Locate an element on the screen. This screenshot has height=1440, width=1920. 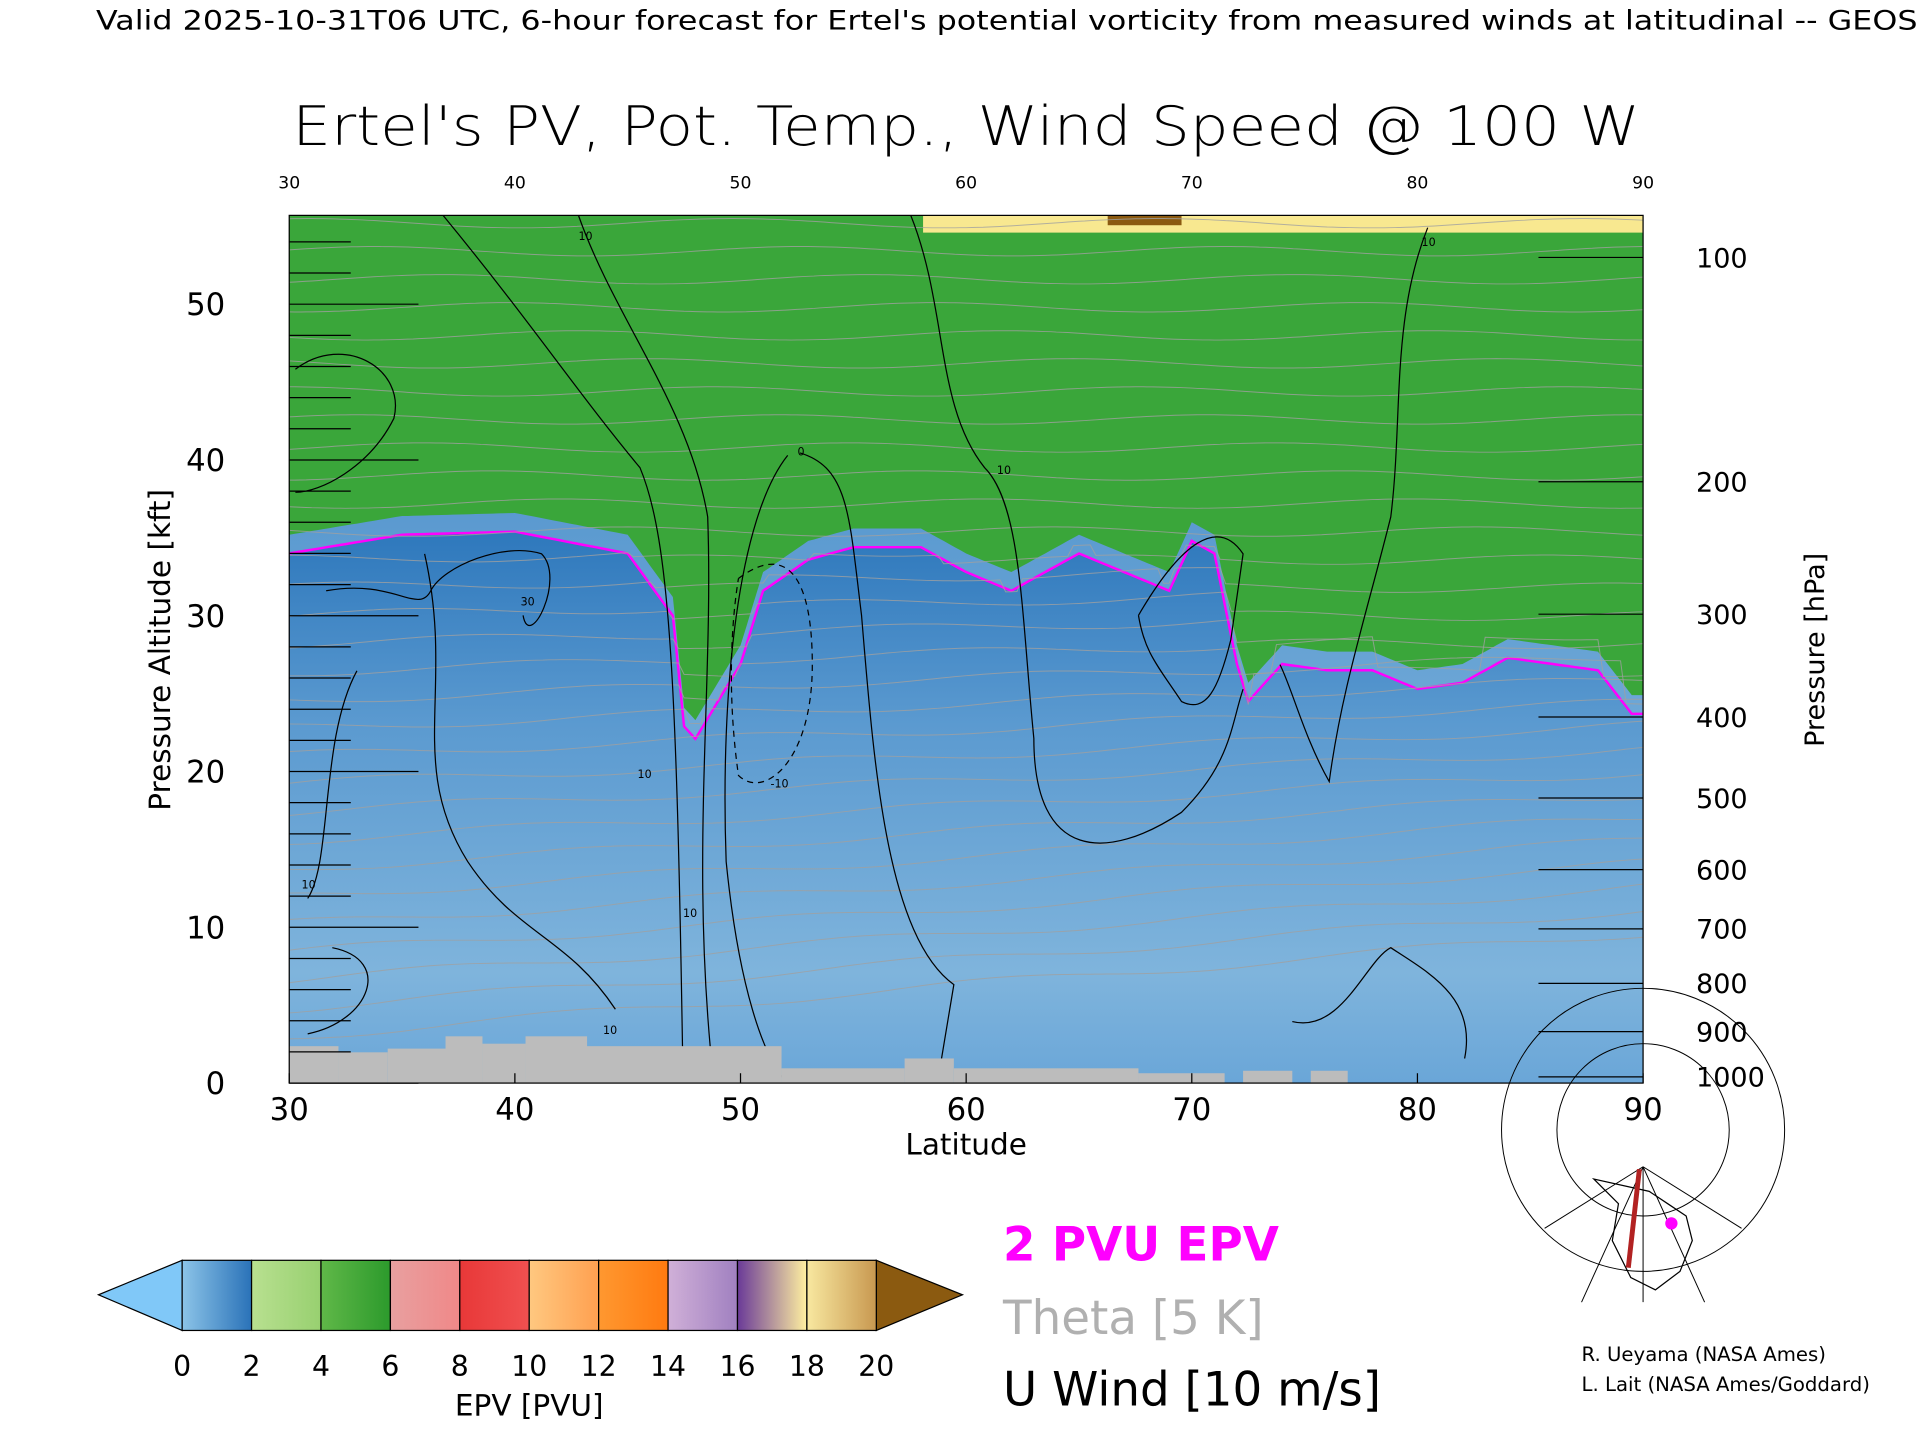
legend-wind: U Wind [10 m/s] is located at coordinates (1192, 1391).